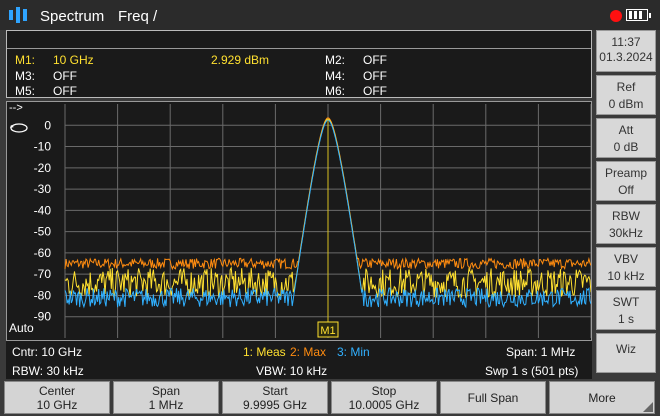  I want to click on rbw-status: RBW: 30 kHz, so click(48, 371).